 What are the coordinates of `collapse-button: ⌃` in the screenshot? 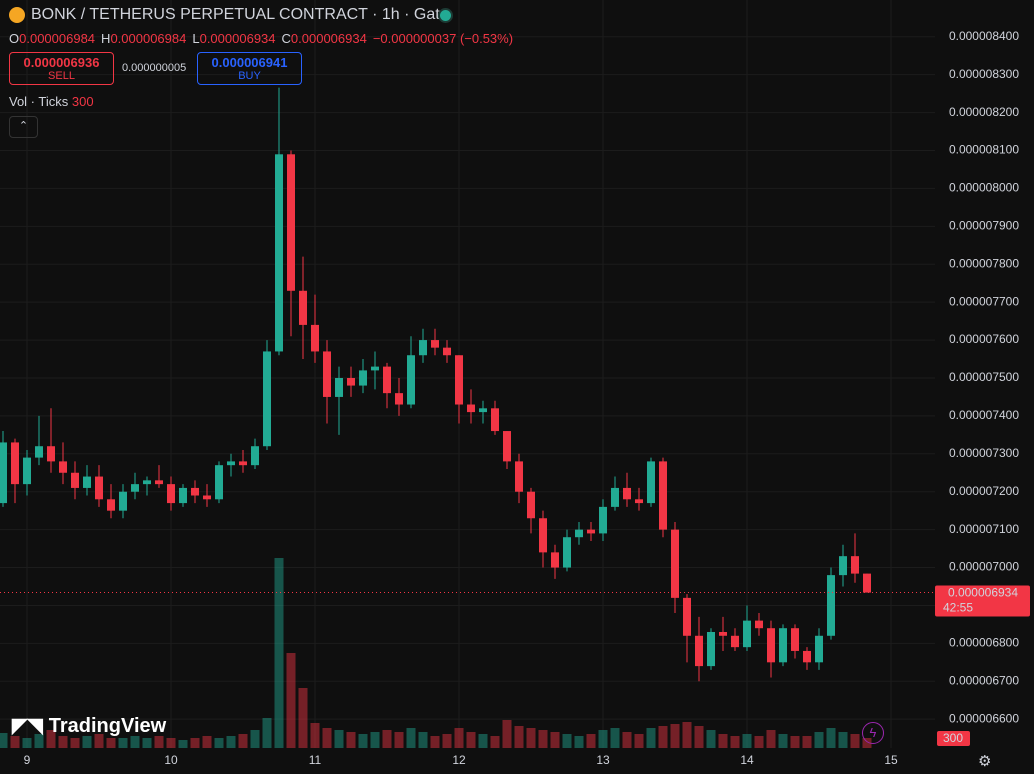 It's located at (23, 127).